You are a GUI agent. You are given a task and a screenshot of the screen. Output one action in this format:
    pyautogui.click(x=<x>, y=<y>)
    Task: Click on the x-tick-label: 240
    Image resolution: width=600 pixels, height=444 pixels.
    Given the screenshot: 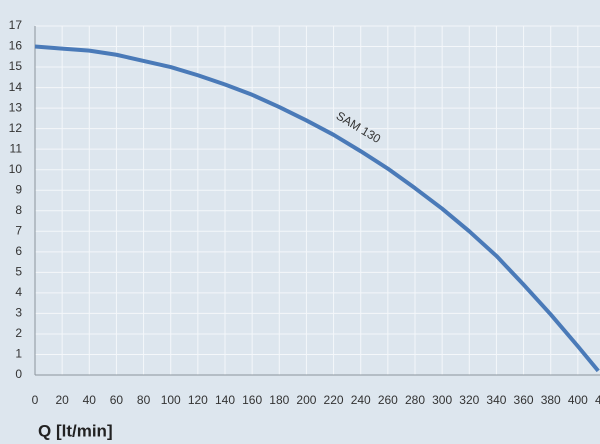 What is the action you would take?
    pyautogui.click(x=361, y=400)
    